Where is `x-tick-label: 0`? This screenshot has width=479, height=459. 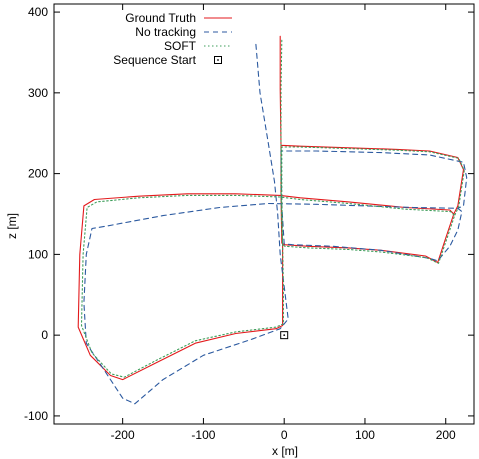
x-tick-label: 0 is located at coordinates (284, 435).